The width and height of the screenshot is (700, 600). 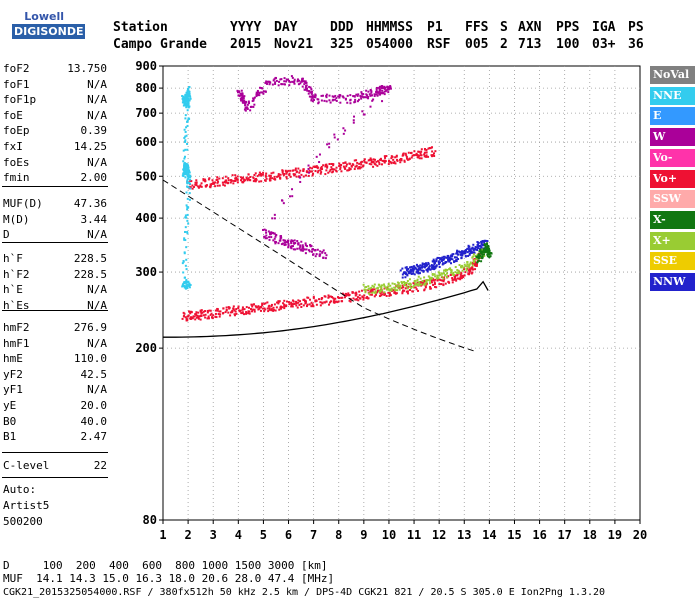 I want to click on legend-nnw: NNW, so click(x=672, y=282).